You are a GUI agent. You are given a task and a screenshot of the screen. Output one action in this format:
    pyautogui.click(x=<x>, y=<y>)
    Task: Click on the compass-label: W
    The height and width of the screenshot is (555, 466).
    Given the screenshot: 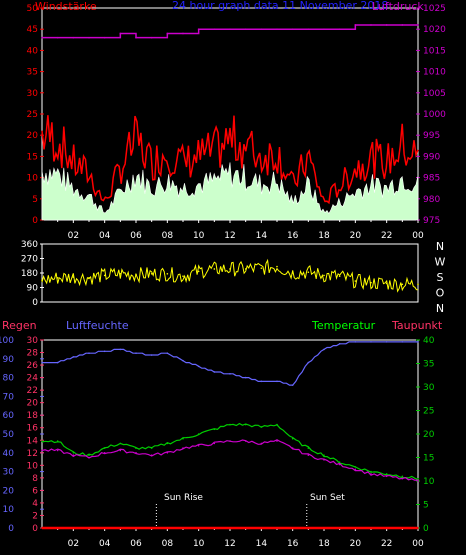 What is the action you would take?
    pyautogui.click(x=440, y=262)
    